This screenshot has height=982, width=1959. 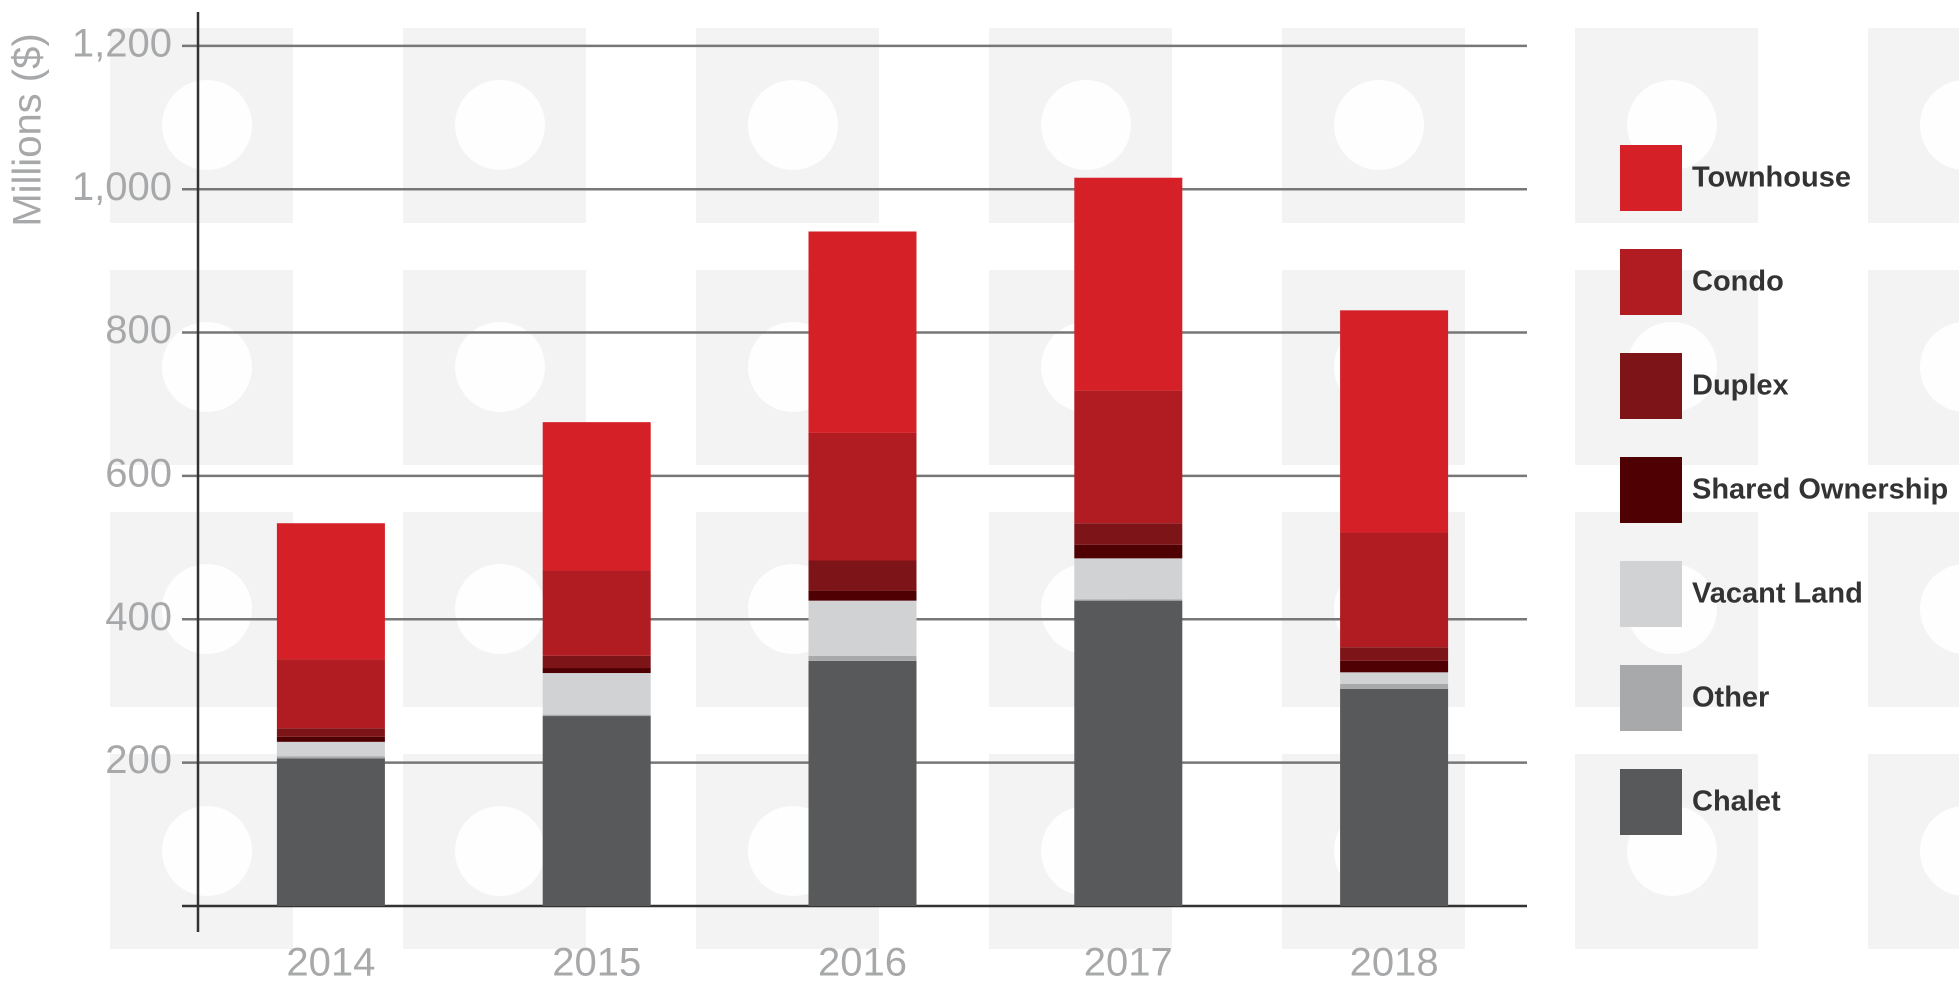 I want to click on y-tick-label: 1,200, so click(x=122, y=43).